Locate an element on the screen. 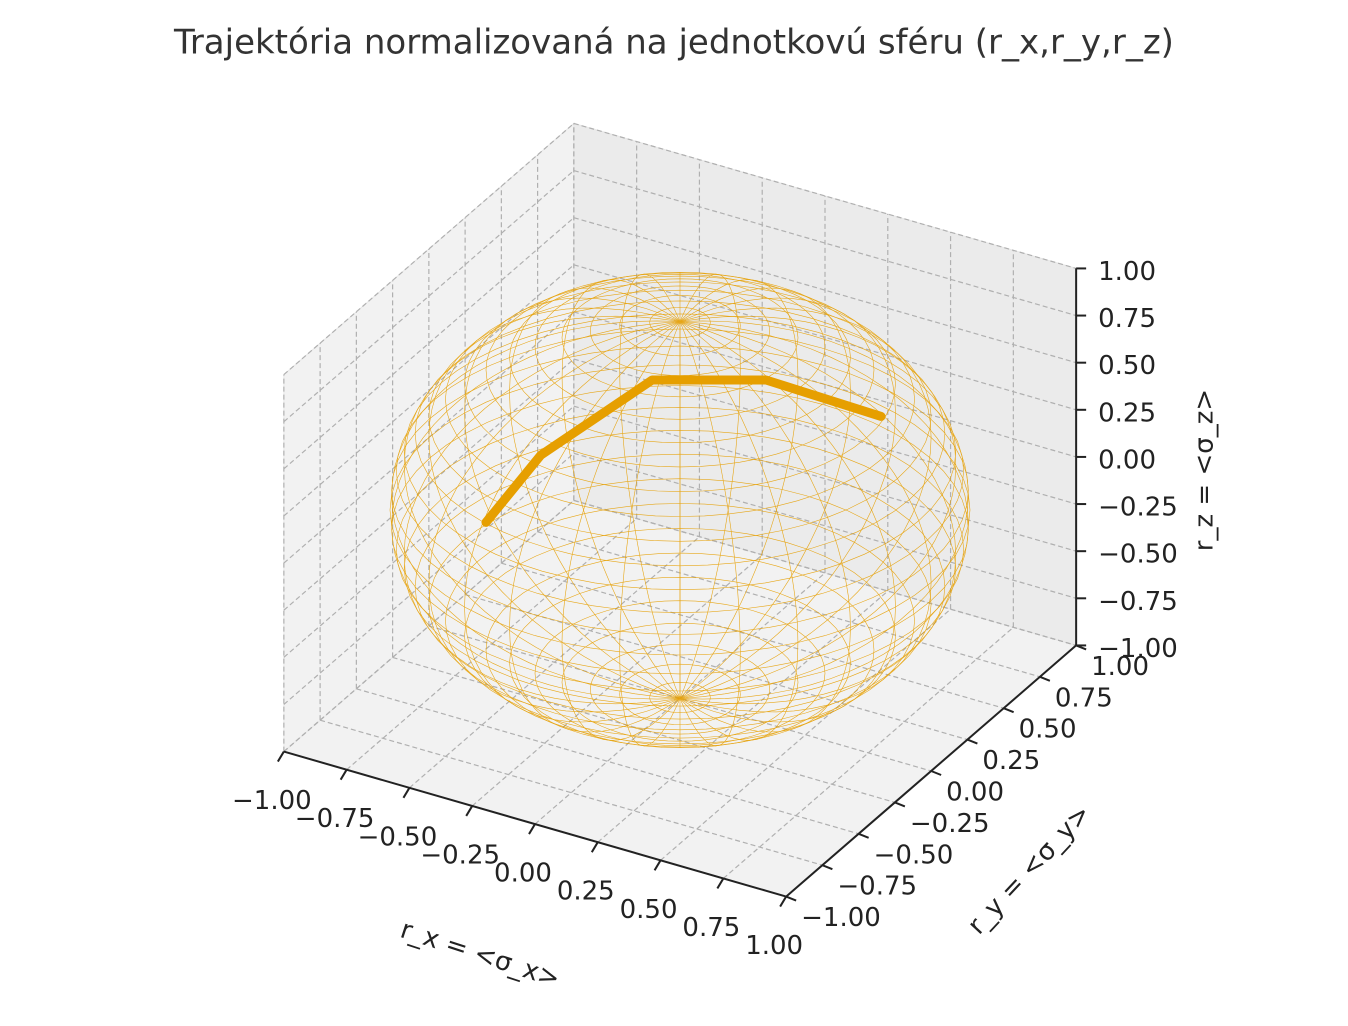  x-tick-label: −0.50 is located at coordinates (398, 837).